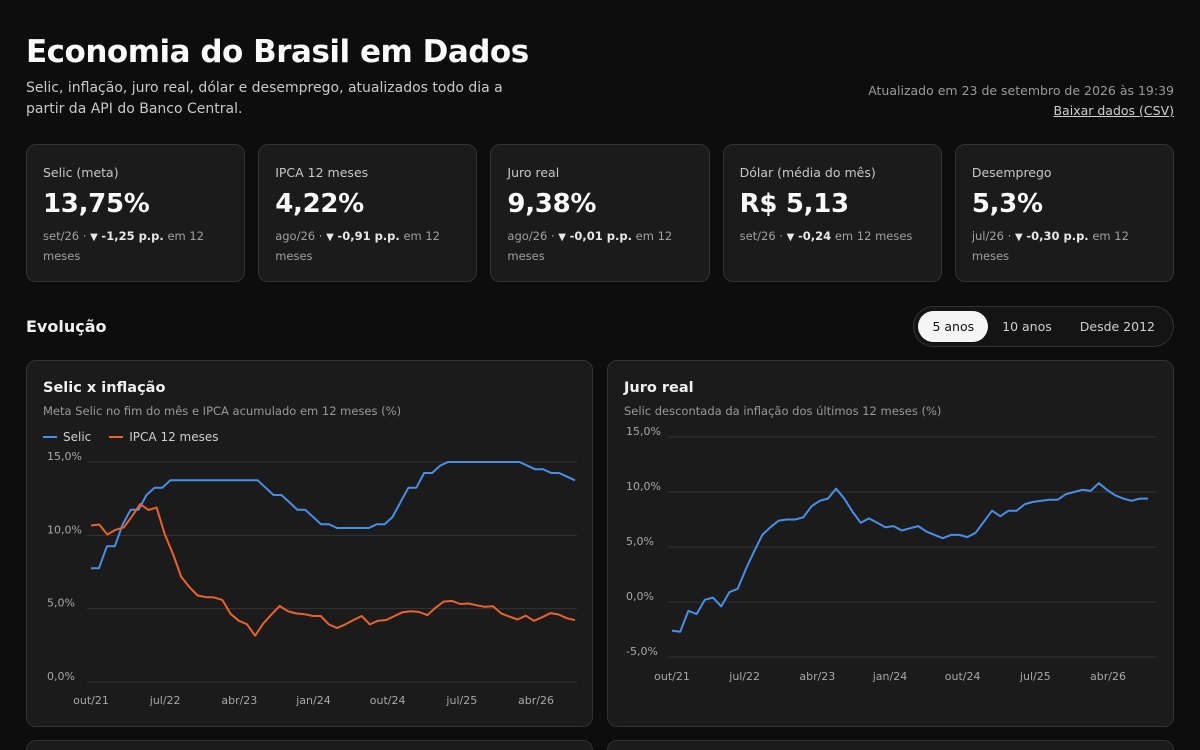 This screenshot has height=750, width=1200. What do you see at coordinates (77, 437) in the screenshot?
I see `legend-label: Selic` at bounding box center [77, 437].